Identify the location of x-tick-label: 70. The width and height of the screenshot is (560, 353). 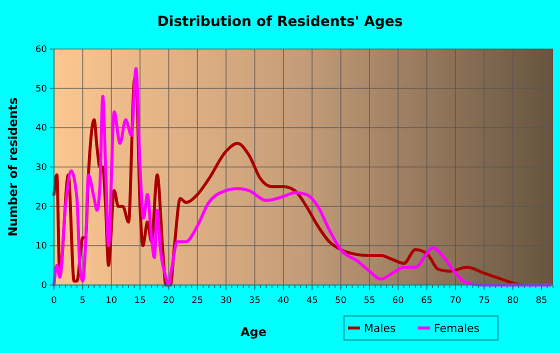
(456, 301).